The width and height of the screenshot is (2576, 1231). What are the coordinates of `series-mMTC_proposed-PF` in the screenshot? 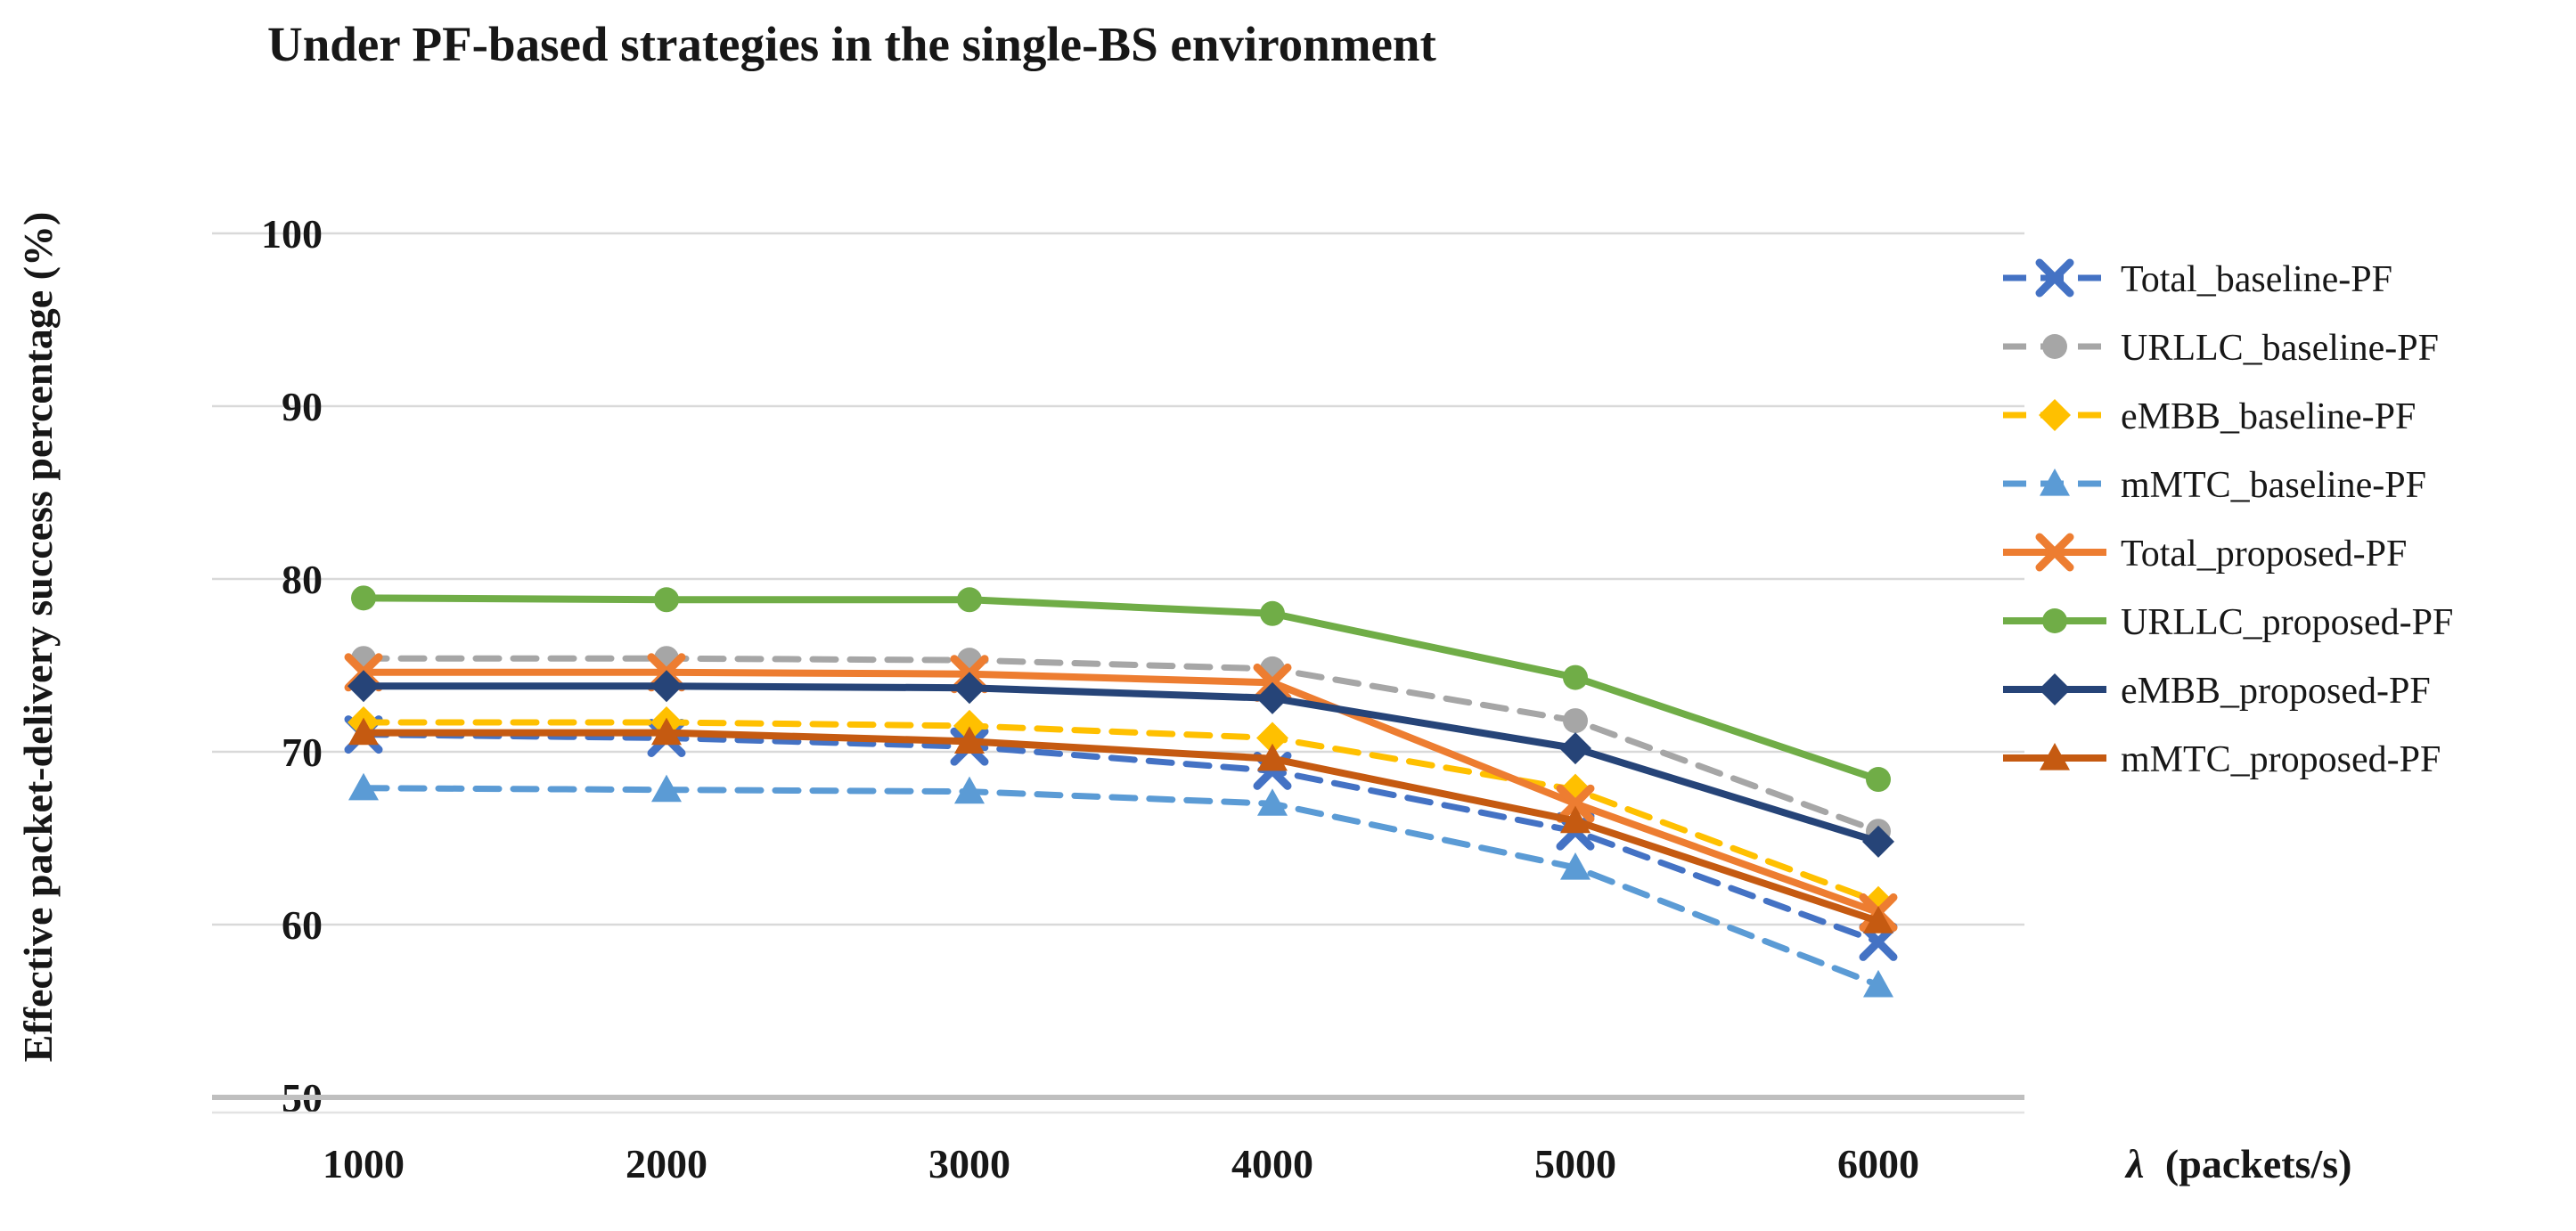 It's located at (1120, 825).